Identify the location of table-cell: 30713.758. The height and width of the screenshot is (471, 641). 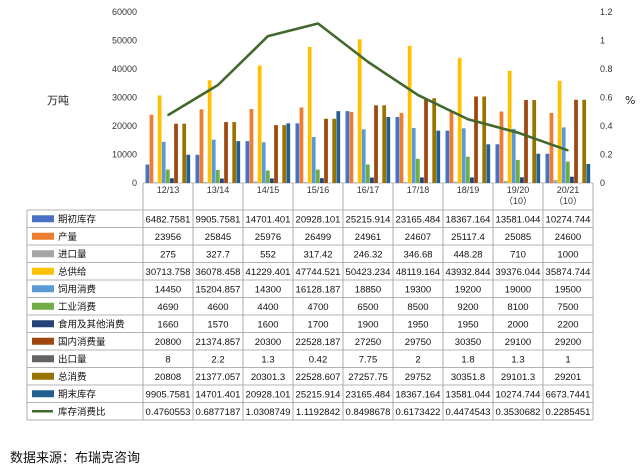
(168, 272).